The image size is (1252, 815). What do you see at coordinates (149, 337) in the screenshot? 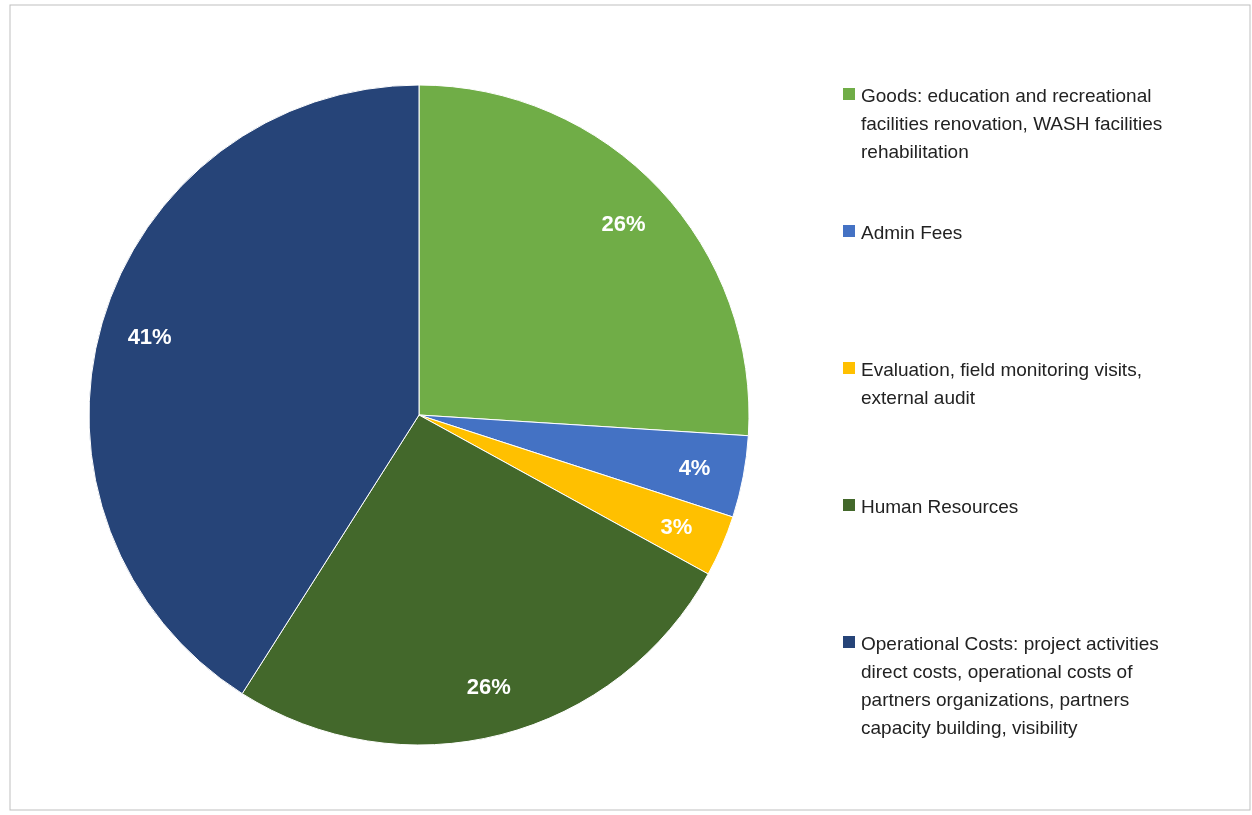
I see `data-label: 41%` at bounding box center [149, 337].